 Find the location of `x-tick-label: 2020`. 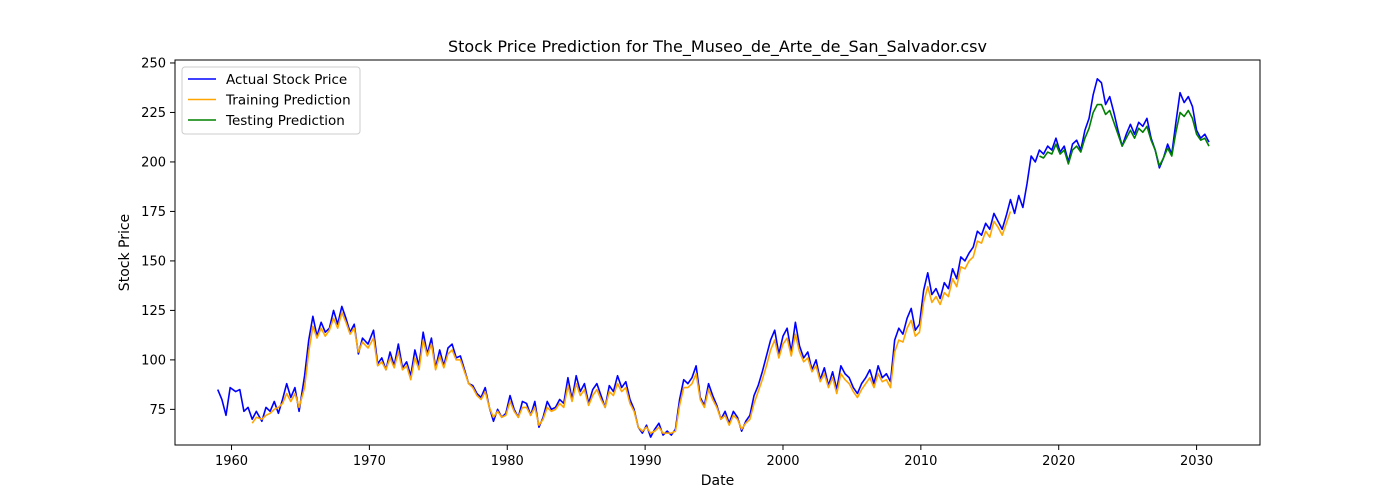

x-tick-label: 2020 is located at coordinates (1058, 461).